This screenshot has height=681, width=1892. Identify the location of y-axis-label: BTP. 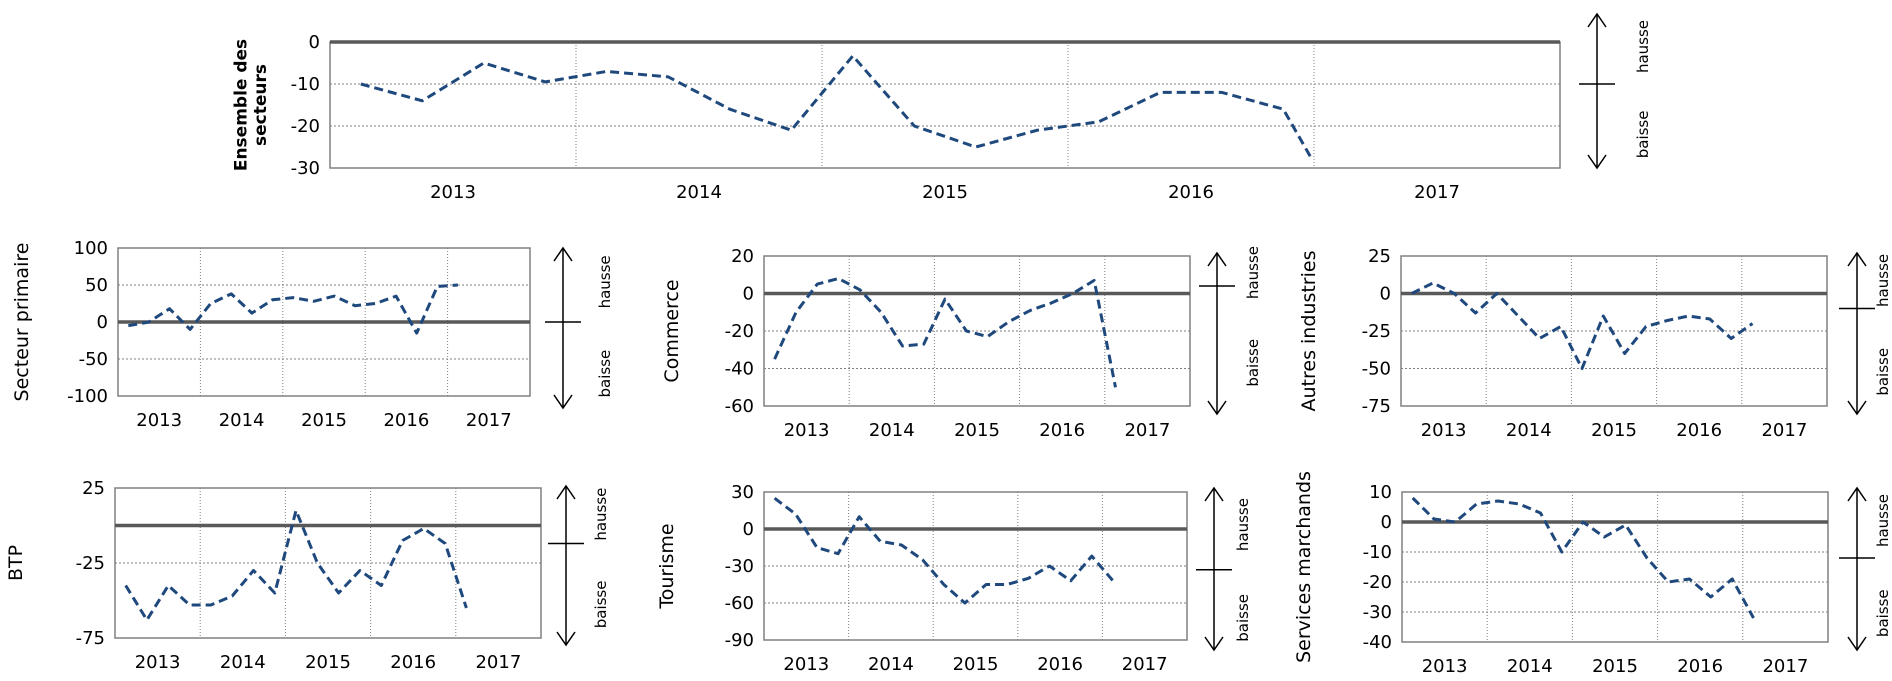
(16, 563).